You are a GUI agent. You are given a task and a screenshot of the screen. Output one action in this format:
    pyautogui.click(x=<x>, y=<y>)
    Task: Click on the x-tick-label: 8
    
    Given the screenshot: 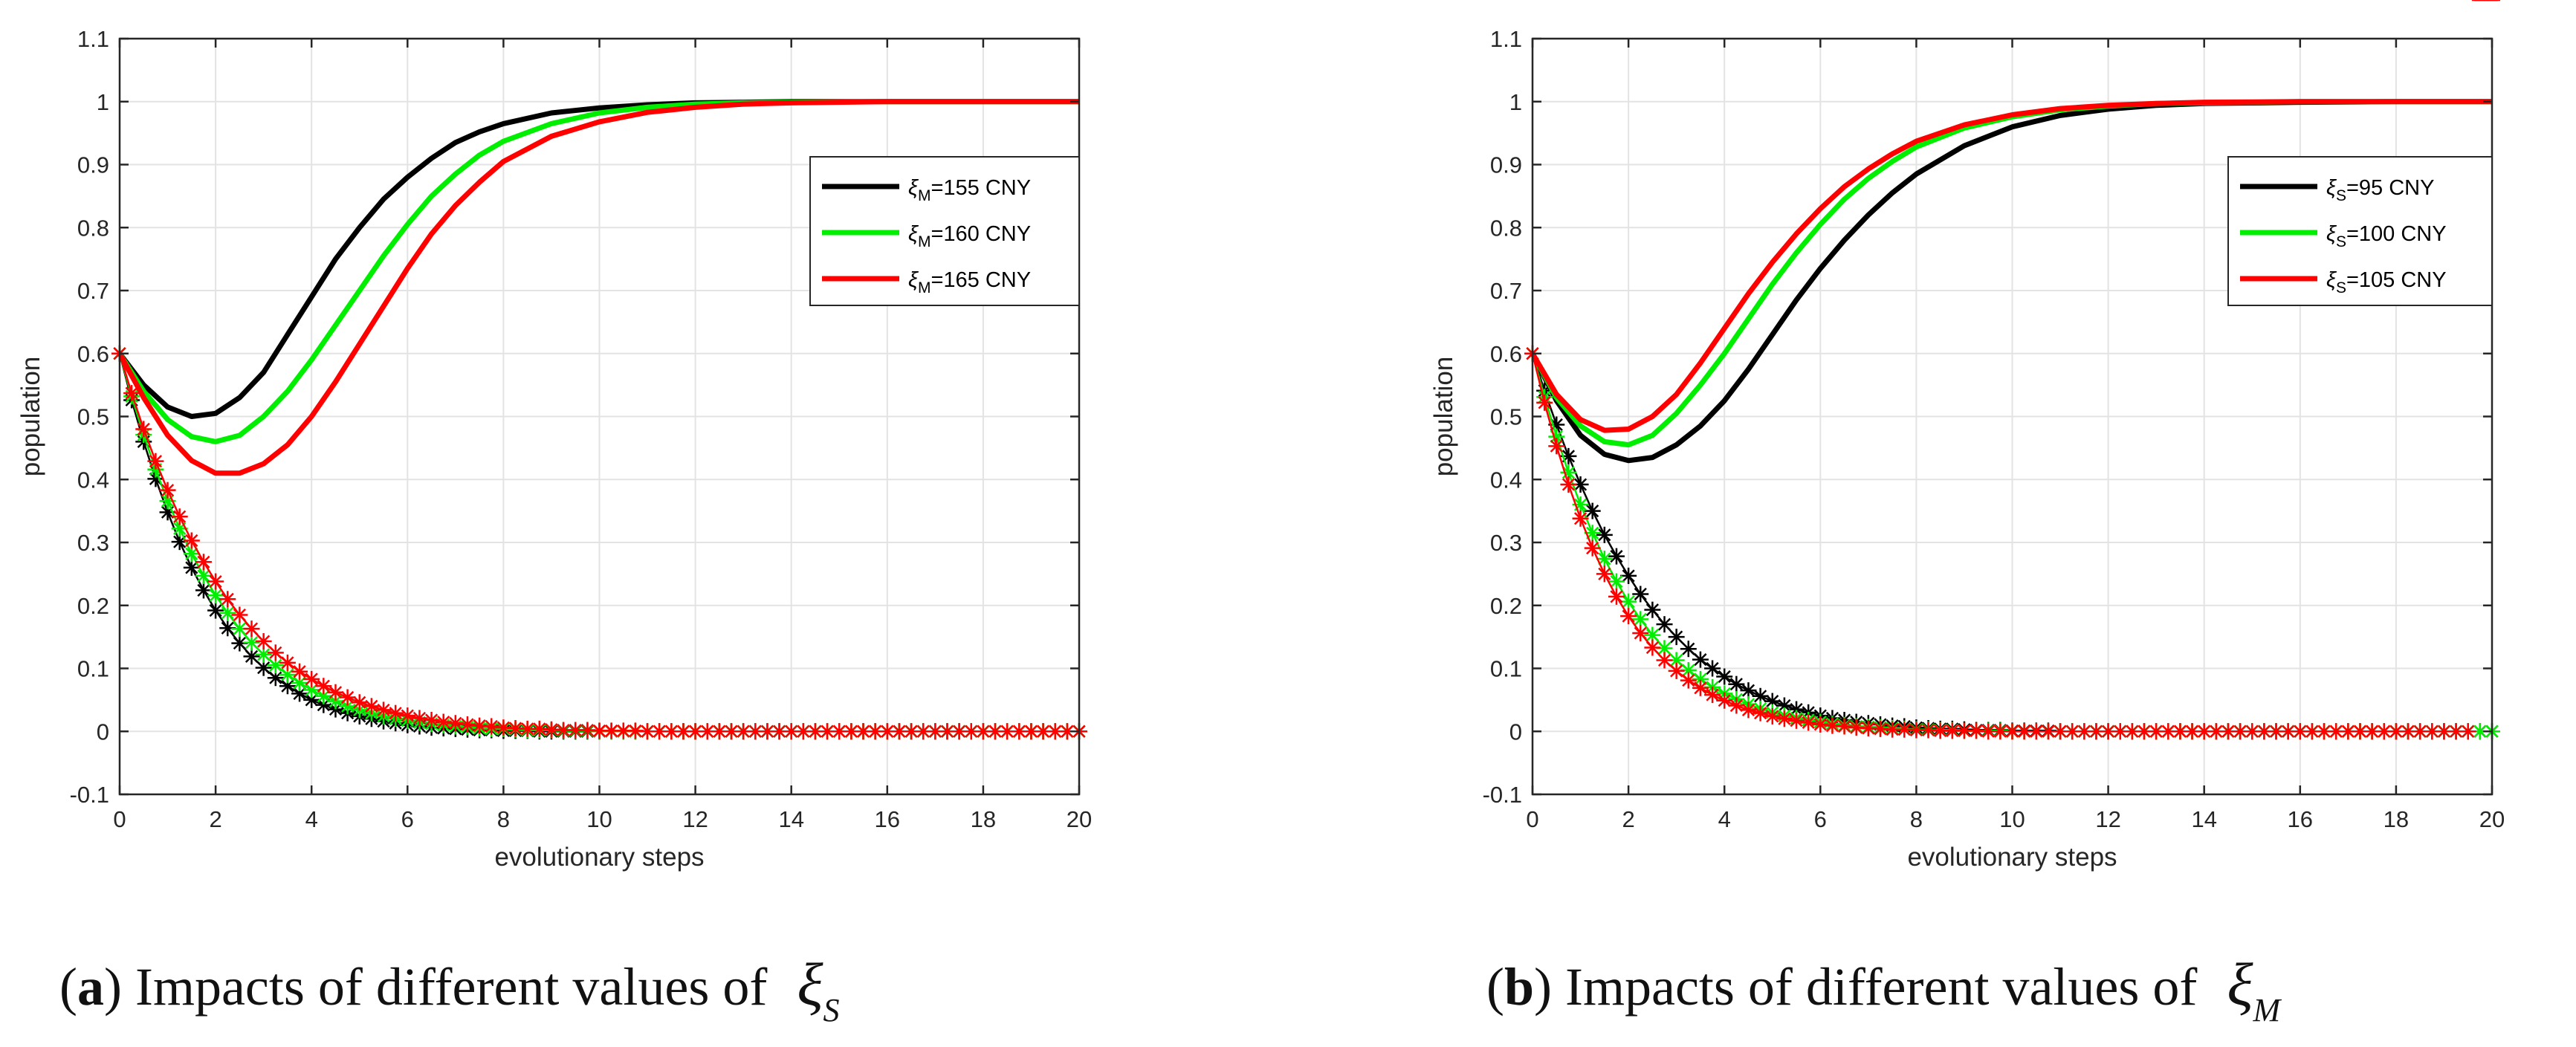 What is the action you would take?
    pyautogui.click(x=1916, y=819)
    